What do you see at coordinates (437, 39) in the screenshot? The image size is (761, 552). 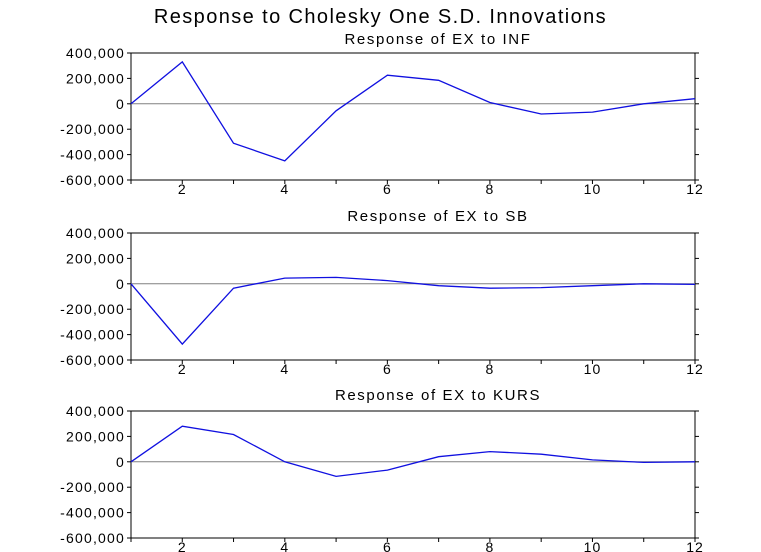 I see `panel-title: Response of EX to INF` at bounding box center [437, 39].